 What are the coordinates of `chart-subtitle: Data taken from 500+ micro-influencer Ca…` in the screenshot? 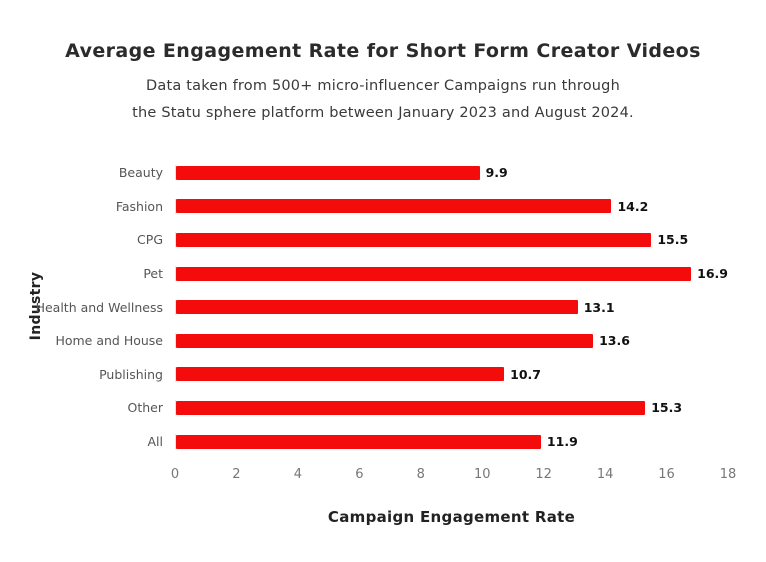 It's located at (383, 100).